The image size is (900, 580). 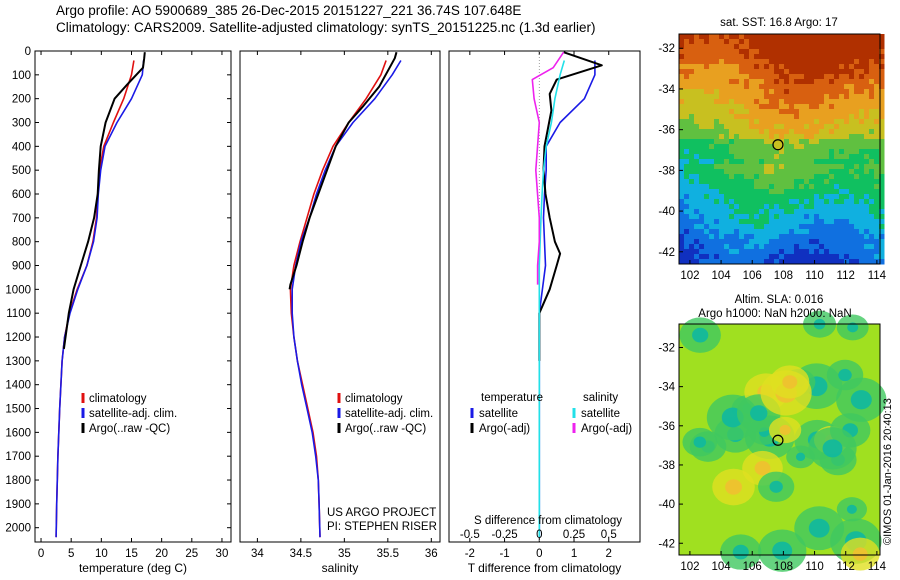 What do you see at coordinates (783, 276) in the screenshot?
I see `x-tick-label: 108` at bounding box center [783, 276].